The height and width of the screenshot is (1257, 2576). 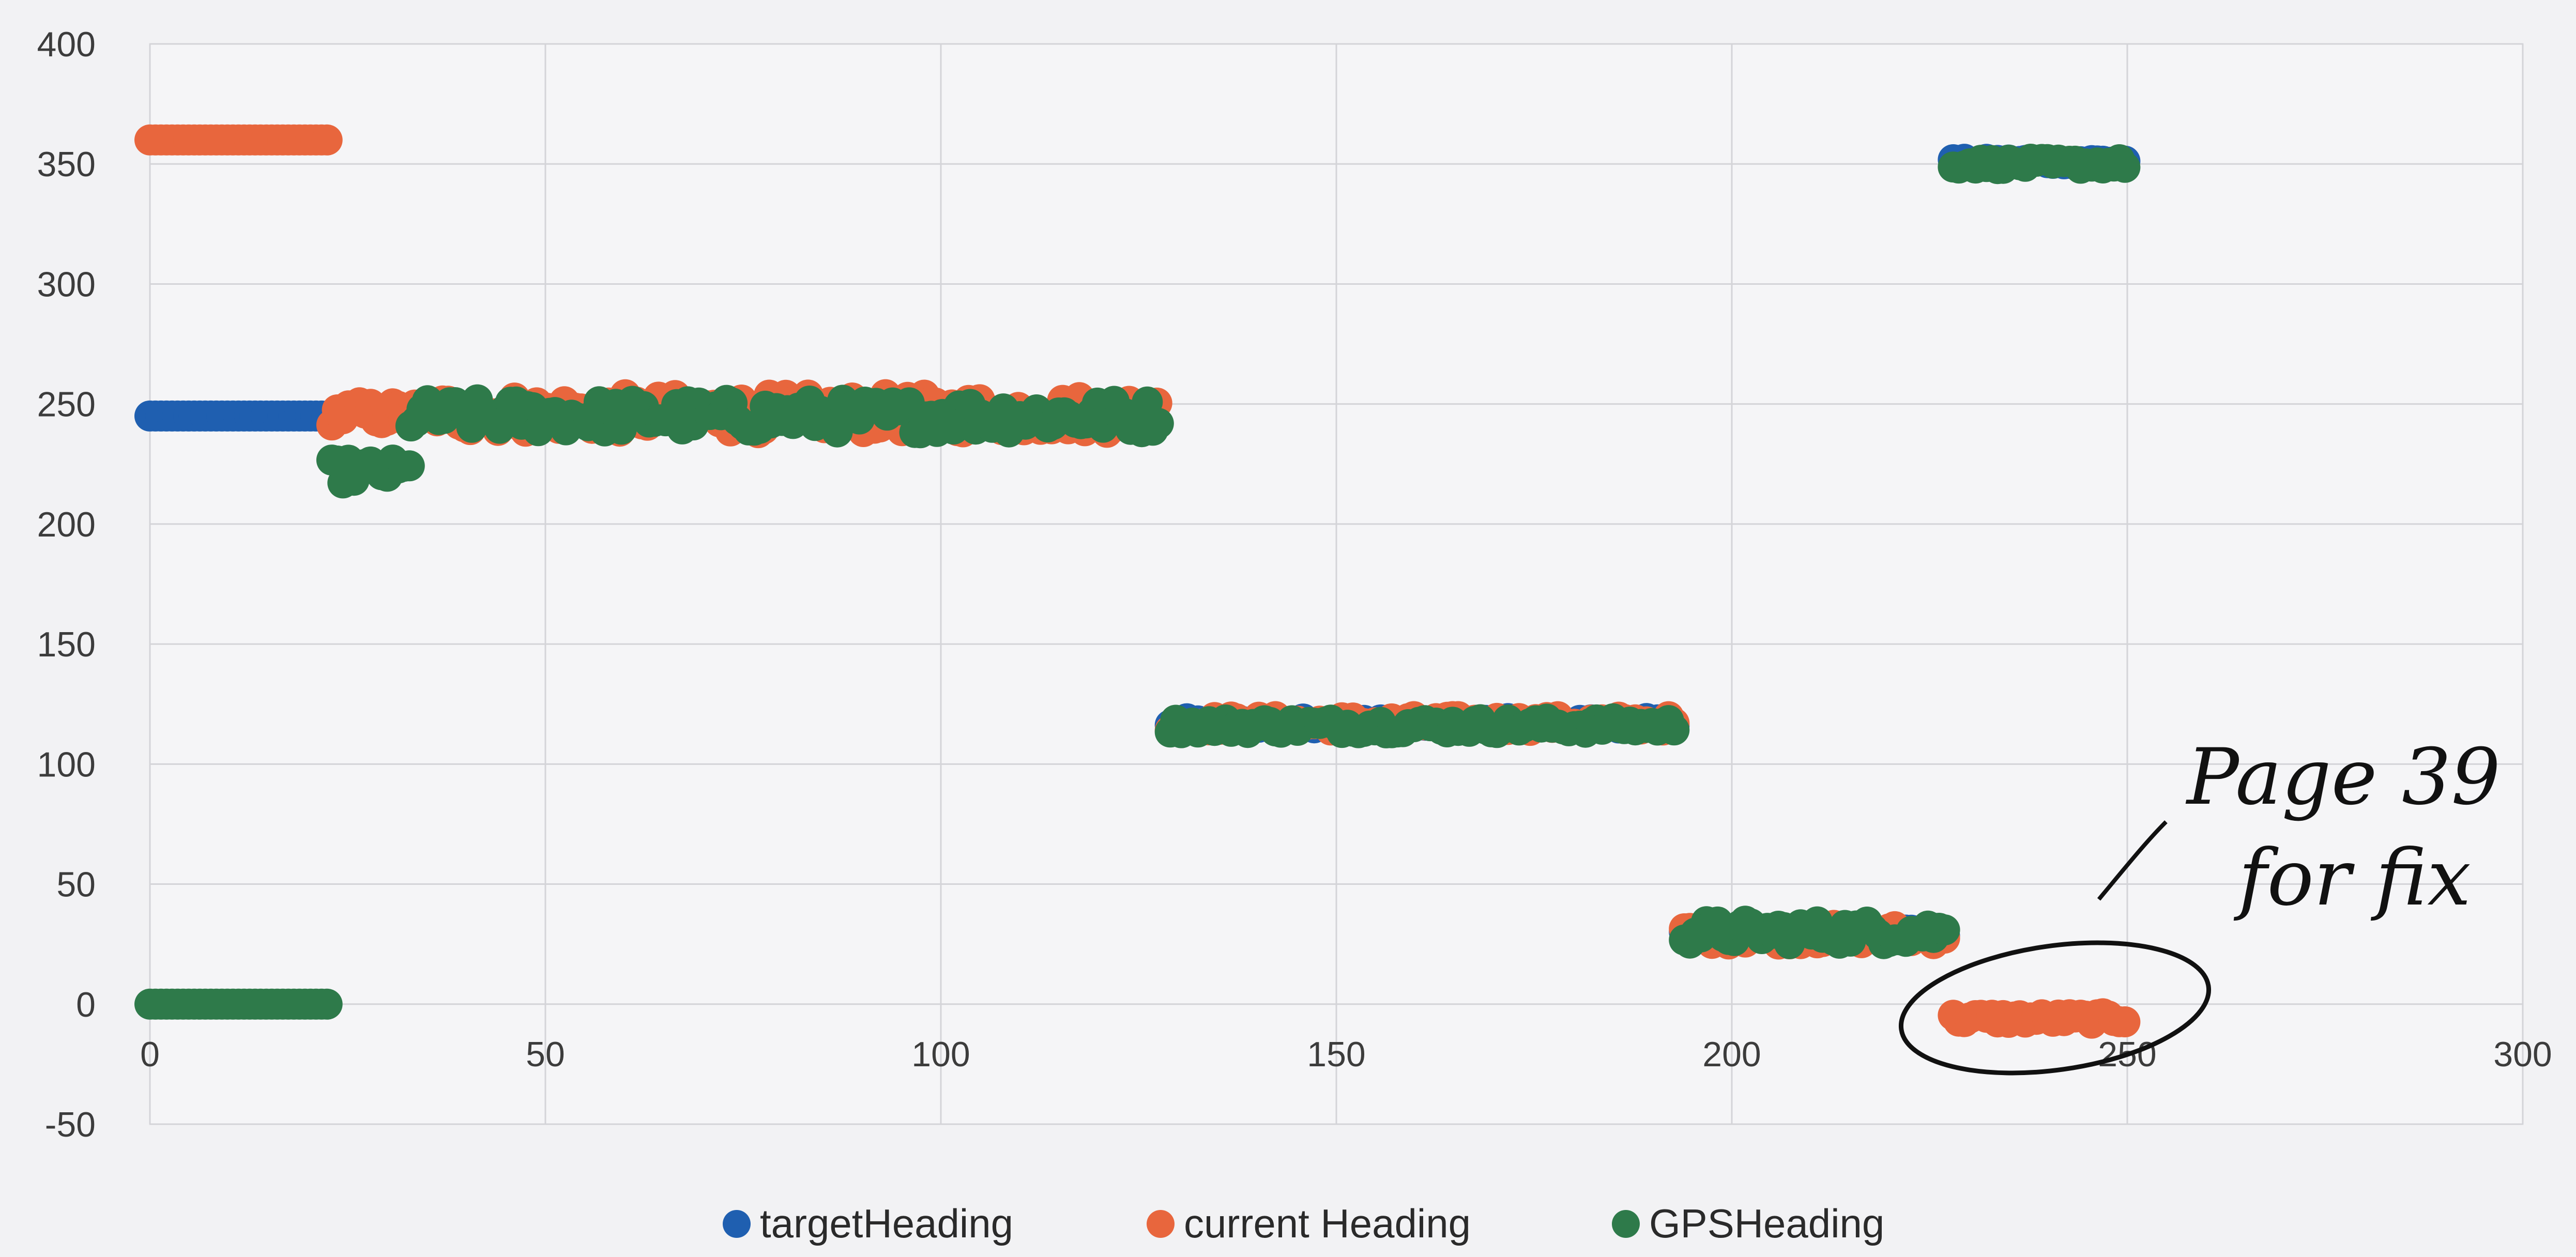 I want to click on legend: targetHeading current Heading GPSHeading, so click(x=1303, y=1223).